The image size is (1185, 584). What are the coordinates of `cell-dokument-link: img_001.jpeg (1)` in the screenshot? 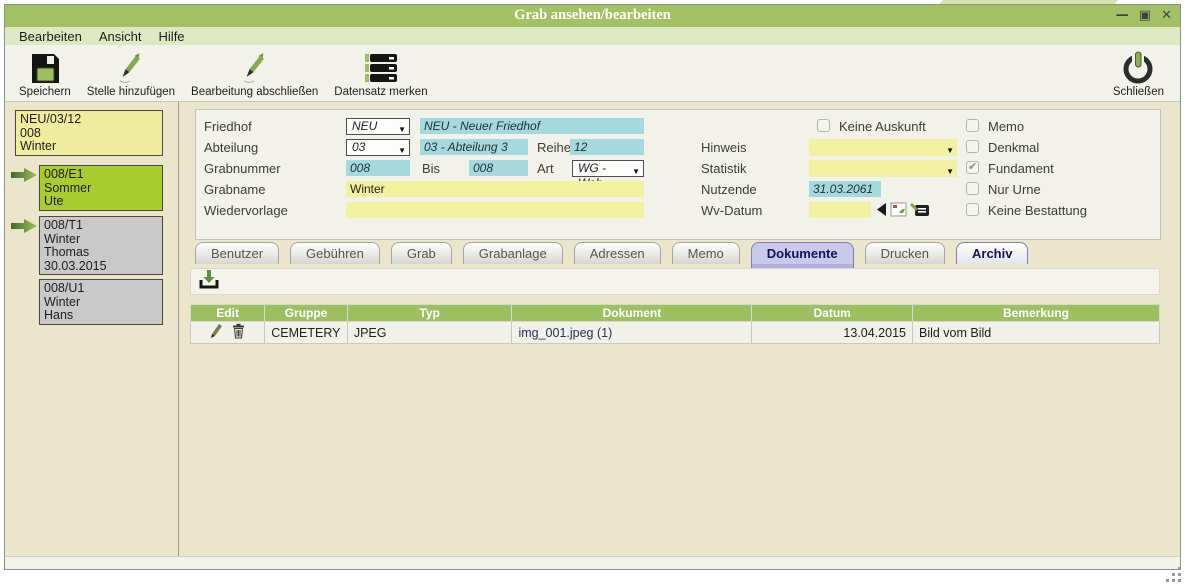 It's located at (632, 332).